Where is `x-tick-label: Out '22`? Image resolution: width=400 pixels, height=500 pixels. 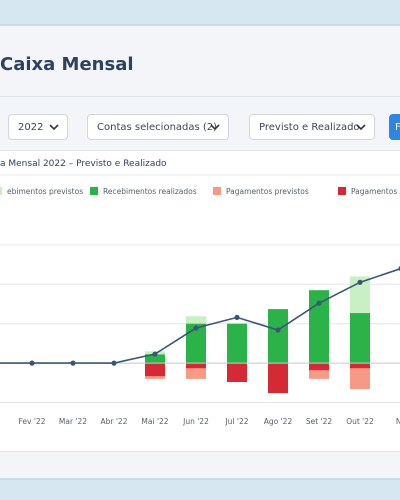 x-tick-label: Out '22 is located at coordinates (360, 421).